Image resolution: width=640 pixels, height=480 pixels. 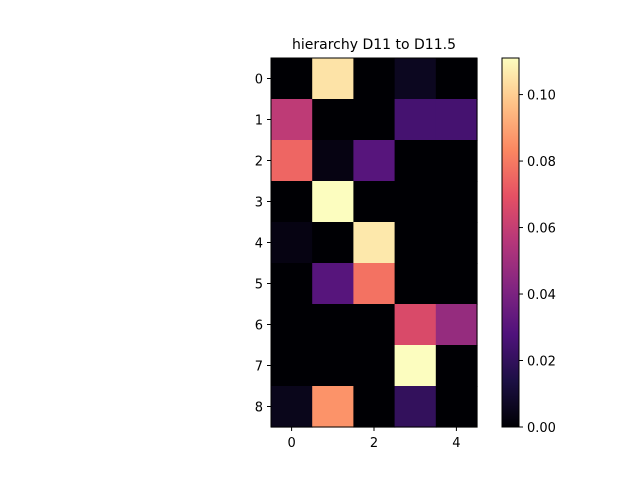 What do you see at coordinates (333, 79) in the screenshot?
I see `heatmap-cell-r0-c1` at bounding box center [333, 79].